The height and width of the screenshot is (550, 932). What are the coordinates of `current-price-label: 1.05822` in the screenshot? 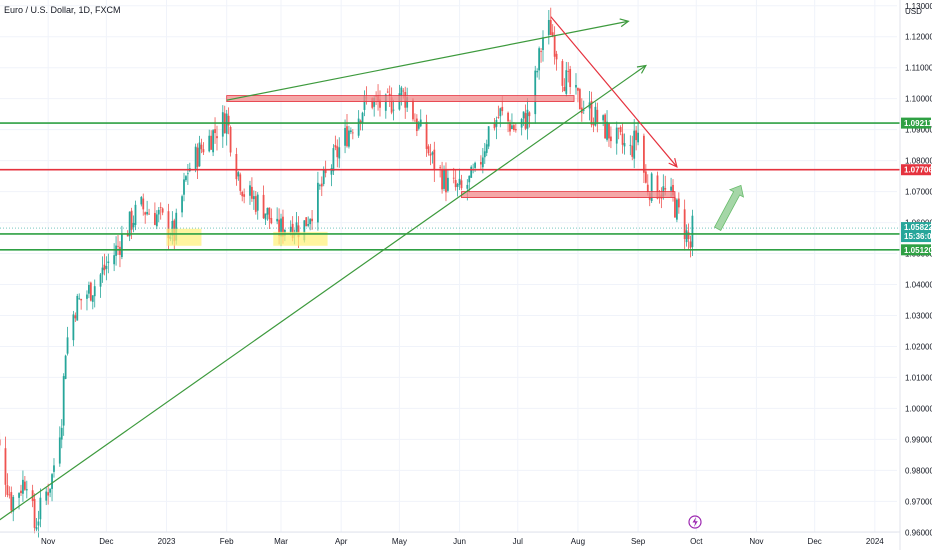 It's located at (918, 227).